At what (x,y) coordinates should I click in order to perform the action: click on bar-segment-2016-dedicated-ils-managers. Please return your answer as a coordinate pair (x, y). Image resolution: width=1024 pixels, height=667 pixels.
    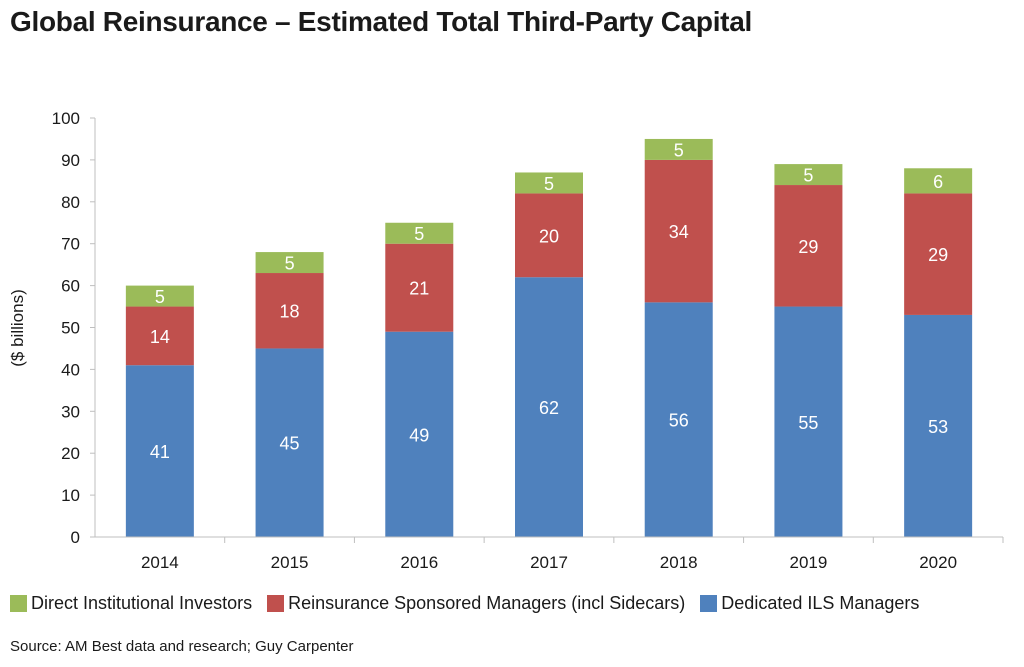
    Looking at the image, I should click on (419, 434).